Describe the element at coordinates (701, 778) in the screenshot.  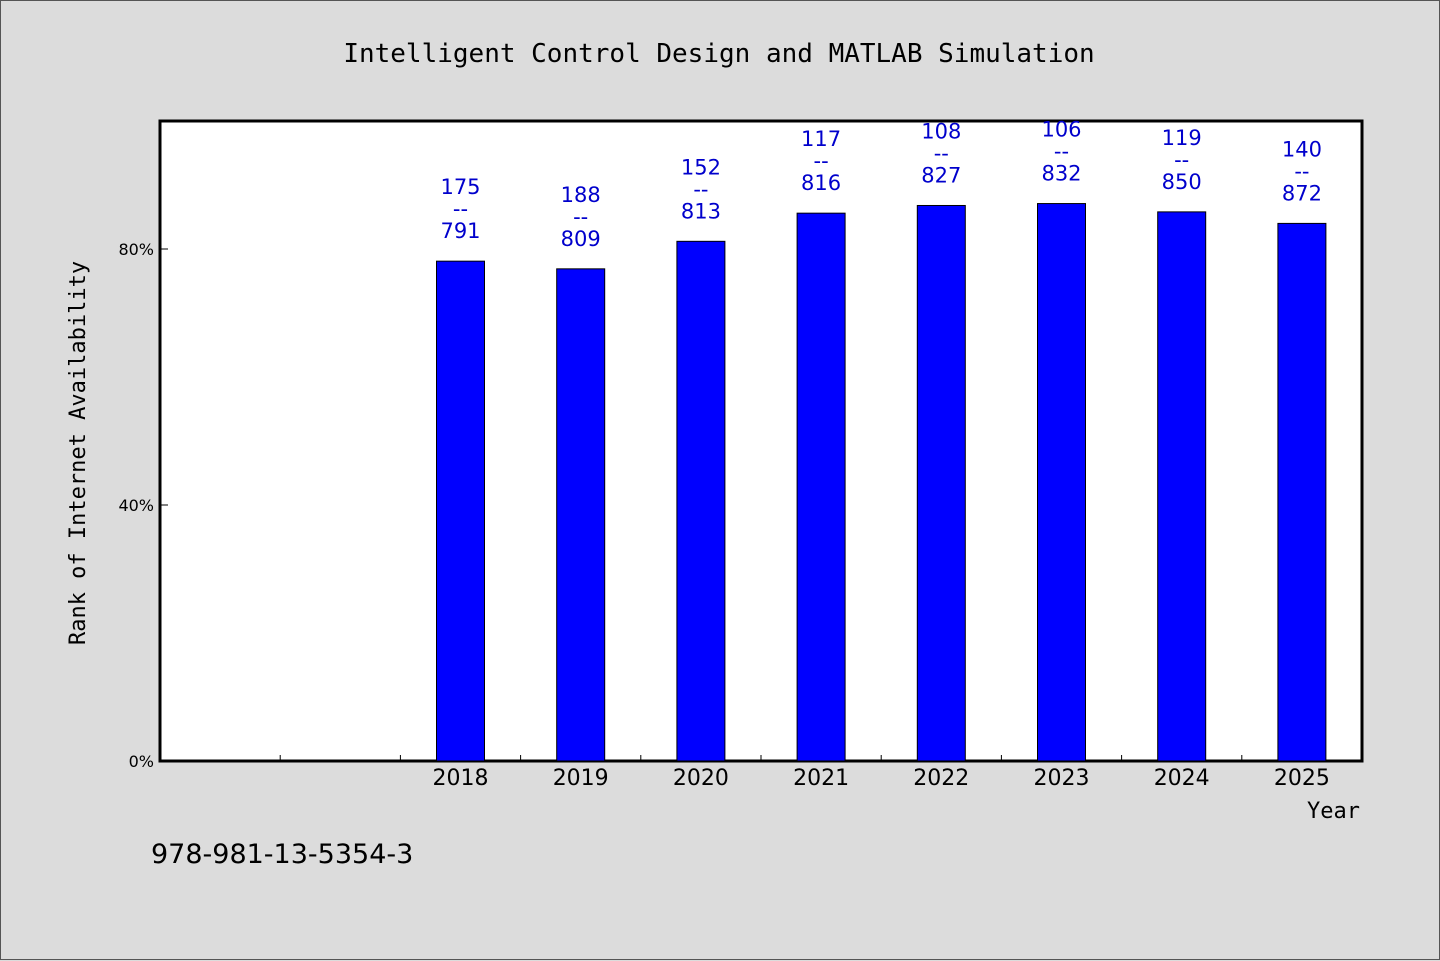
I see `x-tick-label: 2020` at that location.